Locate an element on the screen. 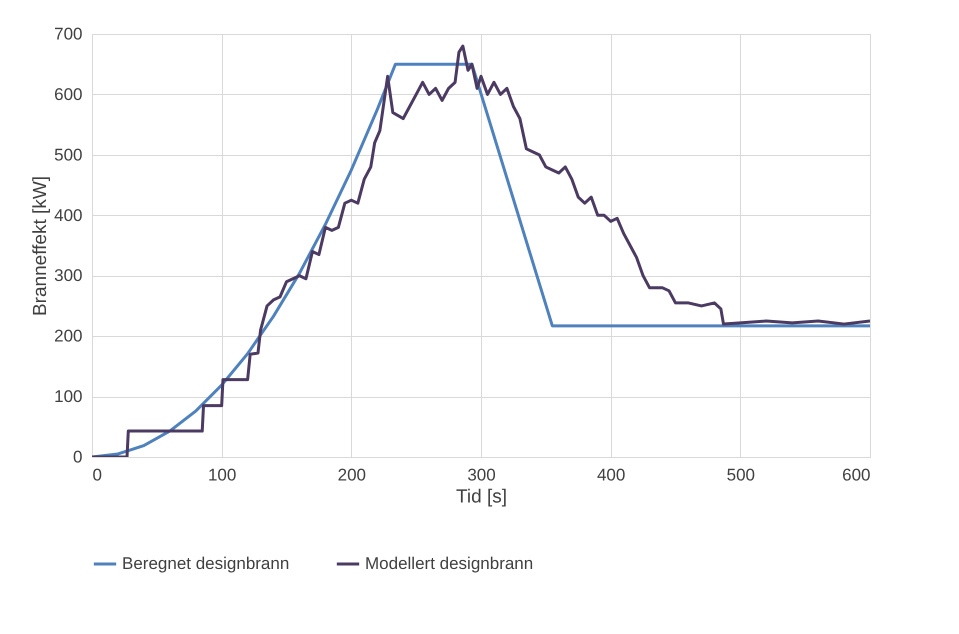  x-tick-label: 600 is located at coordinates (856, 475).